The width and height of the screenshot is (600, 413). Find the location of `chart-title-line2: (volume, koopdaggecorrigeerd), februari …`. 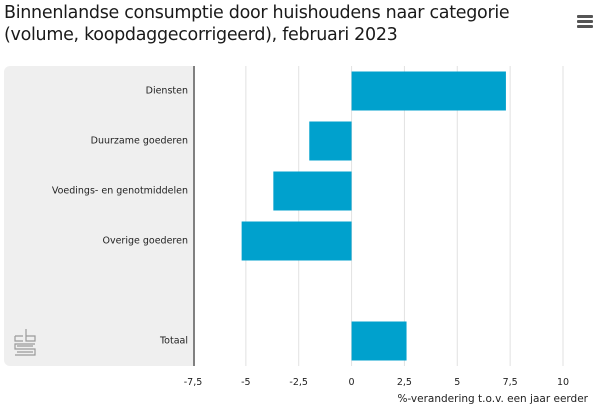

chart-title-line2: (volume, koopdaggecorrigeerd), februari … is located at coordinates (201, 35).